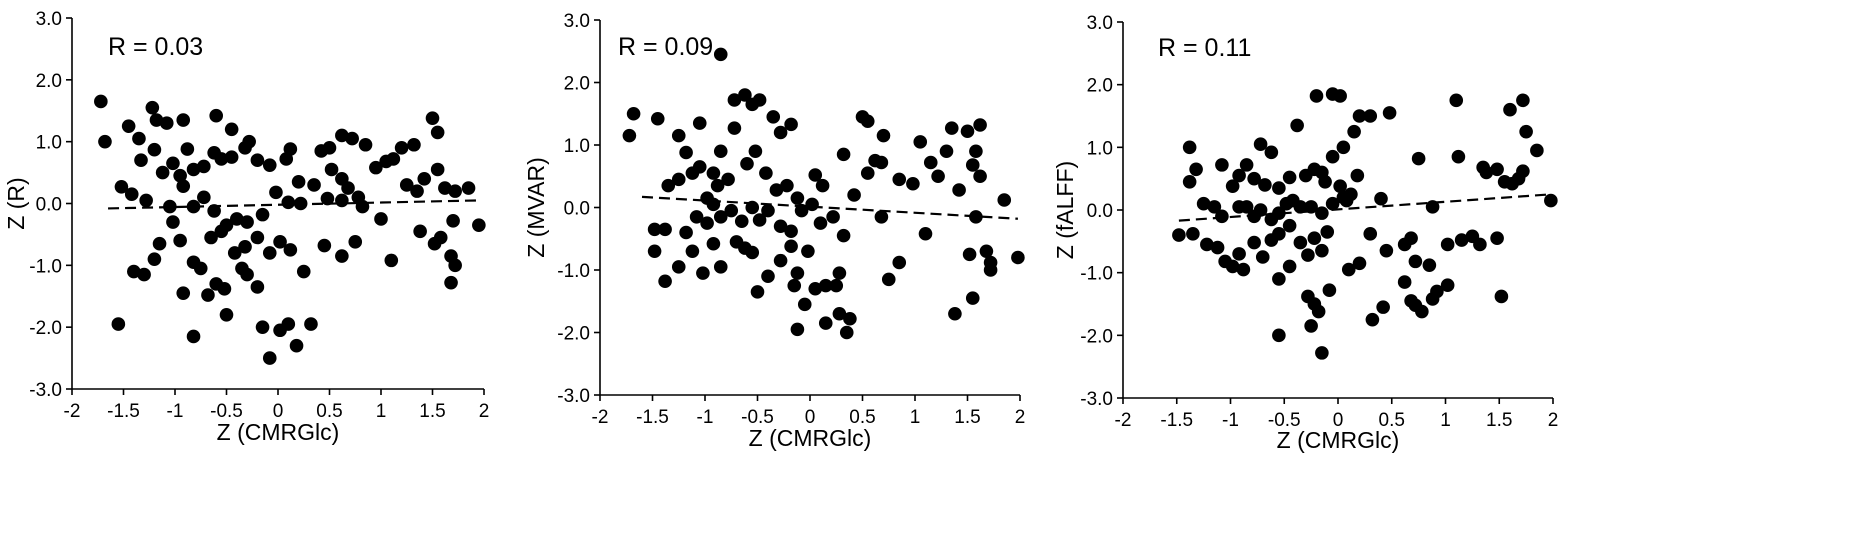  Describe the element at coordinates (1364, 207) in the screenshot. I see `trend-line` at that location.